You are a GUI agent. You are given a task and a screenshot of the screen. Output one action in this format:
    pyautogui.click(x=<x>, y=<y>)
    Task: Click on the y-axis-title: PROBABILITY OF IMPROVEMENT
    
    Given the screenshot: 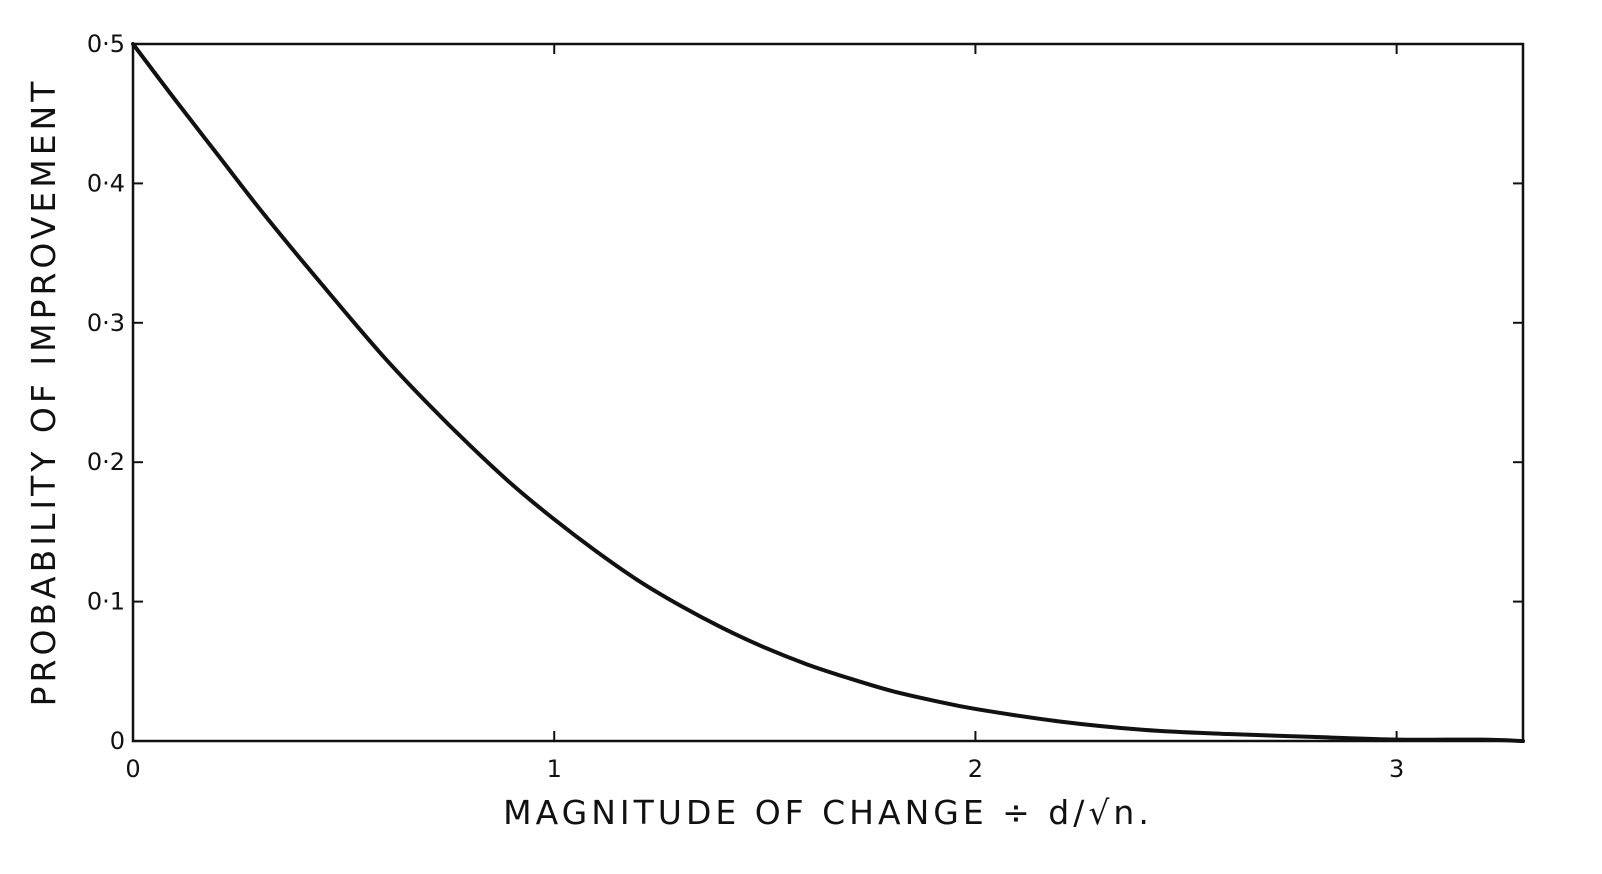 What is the action you would take?
    pyautogui.click(x=43, y=392)
    